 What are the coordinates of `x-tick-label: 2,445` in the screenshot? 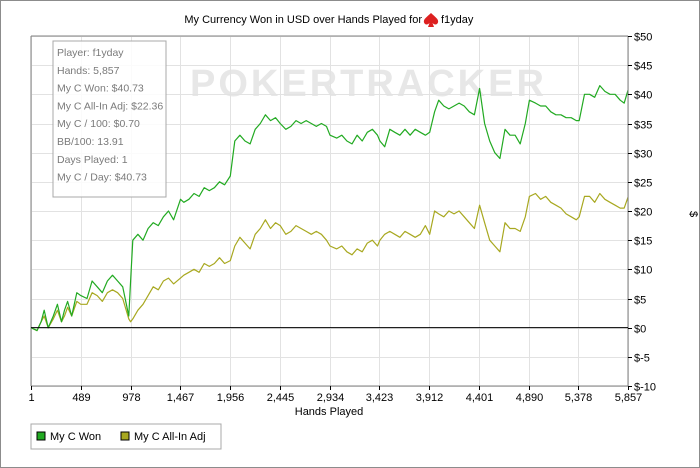 It's located at (281, 398).